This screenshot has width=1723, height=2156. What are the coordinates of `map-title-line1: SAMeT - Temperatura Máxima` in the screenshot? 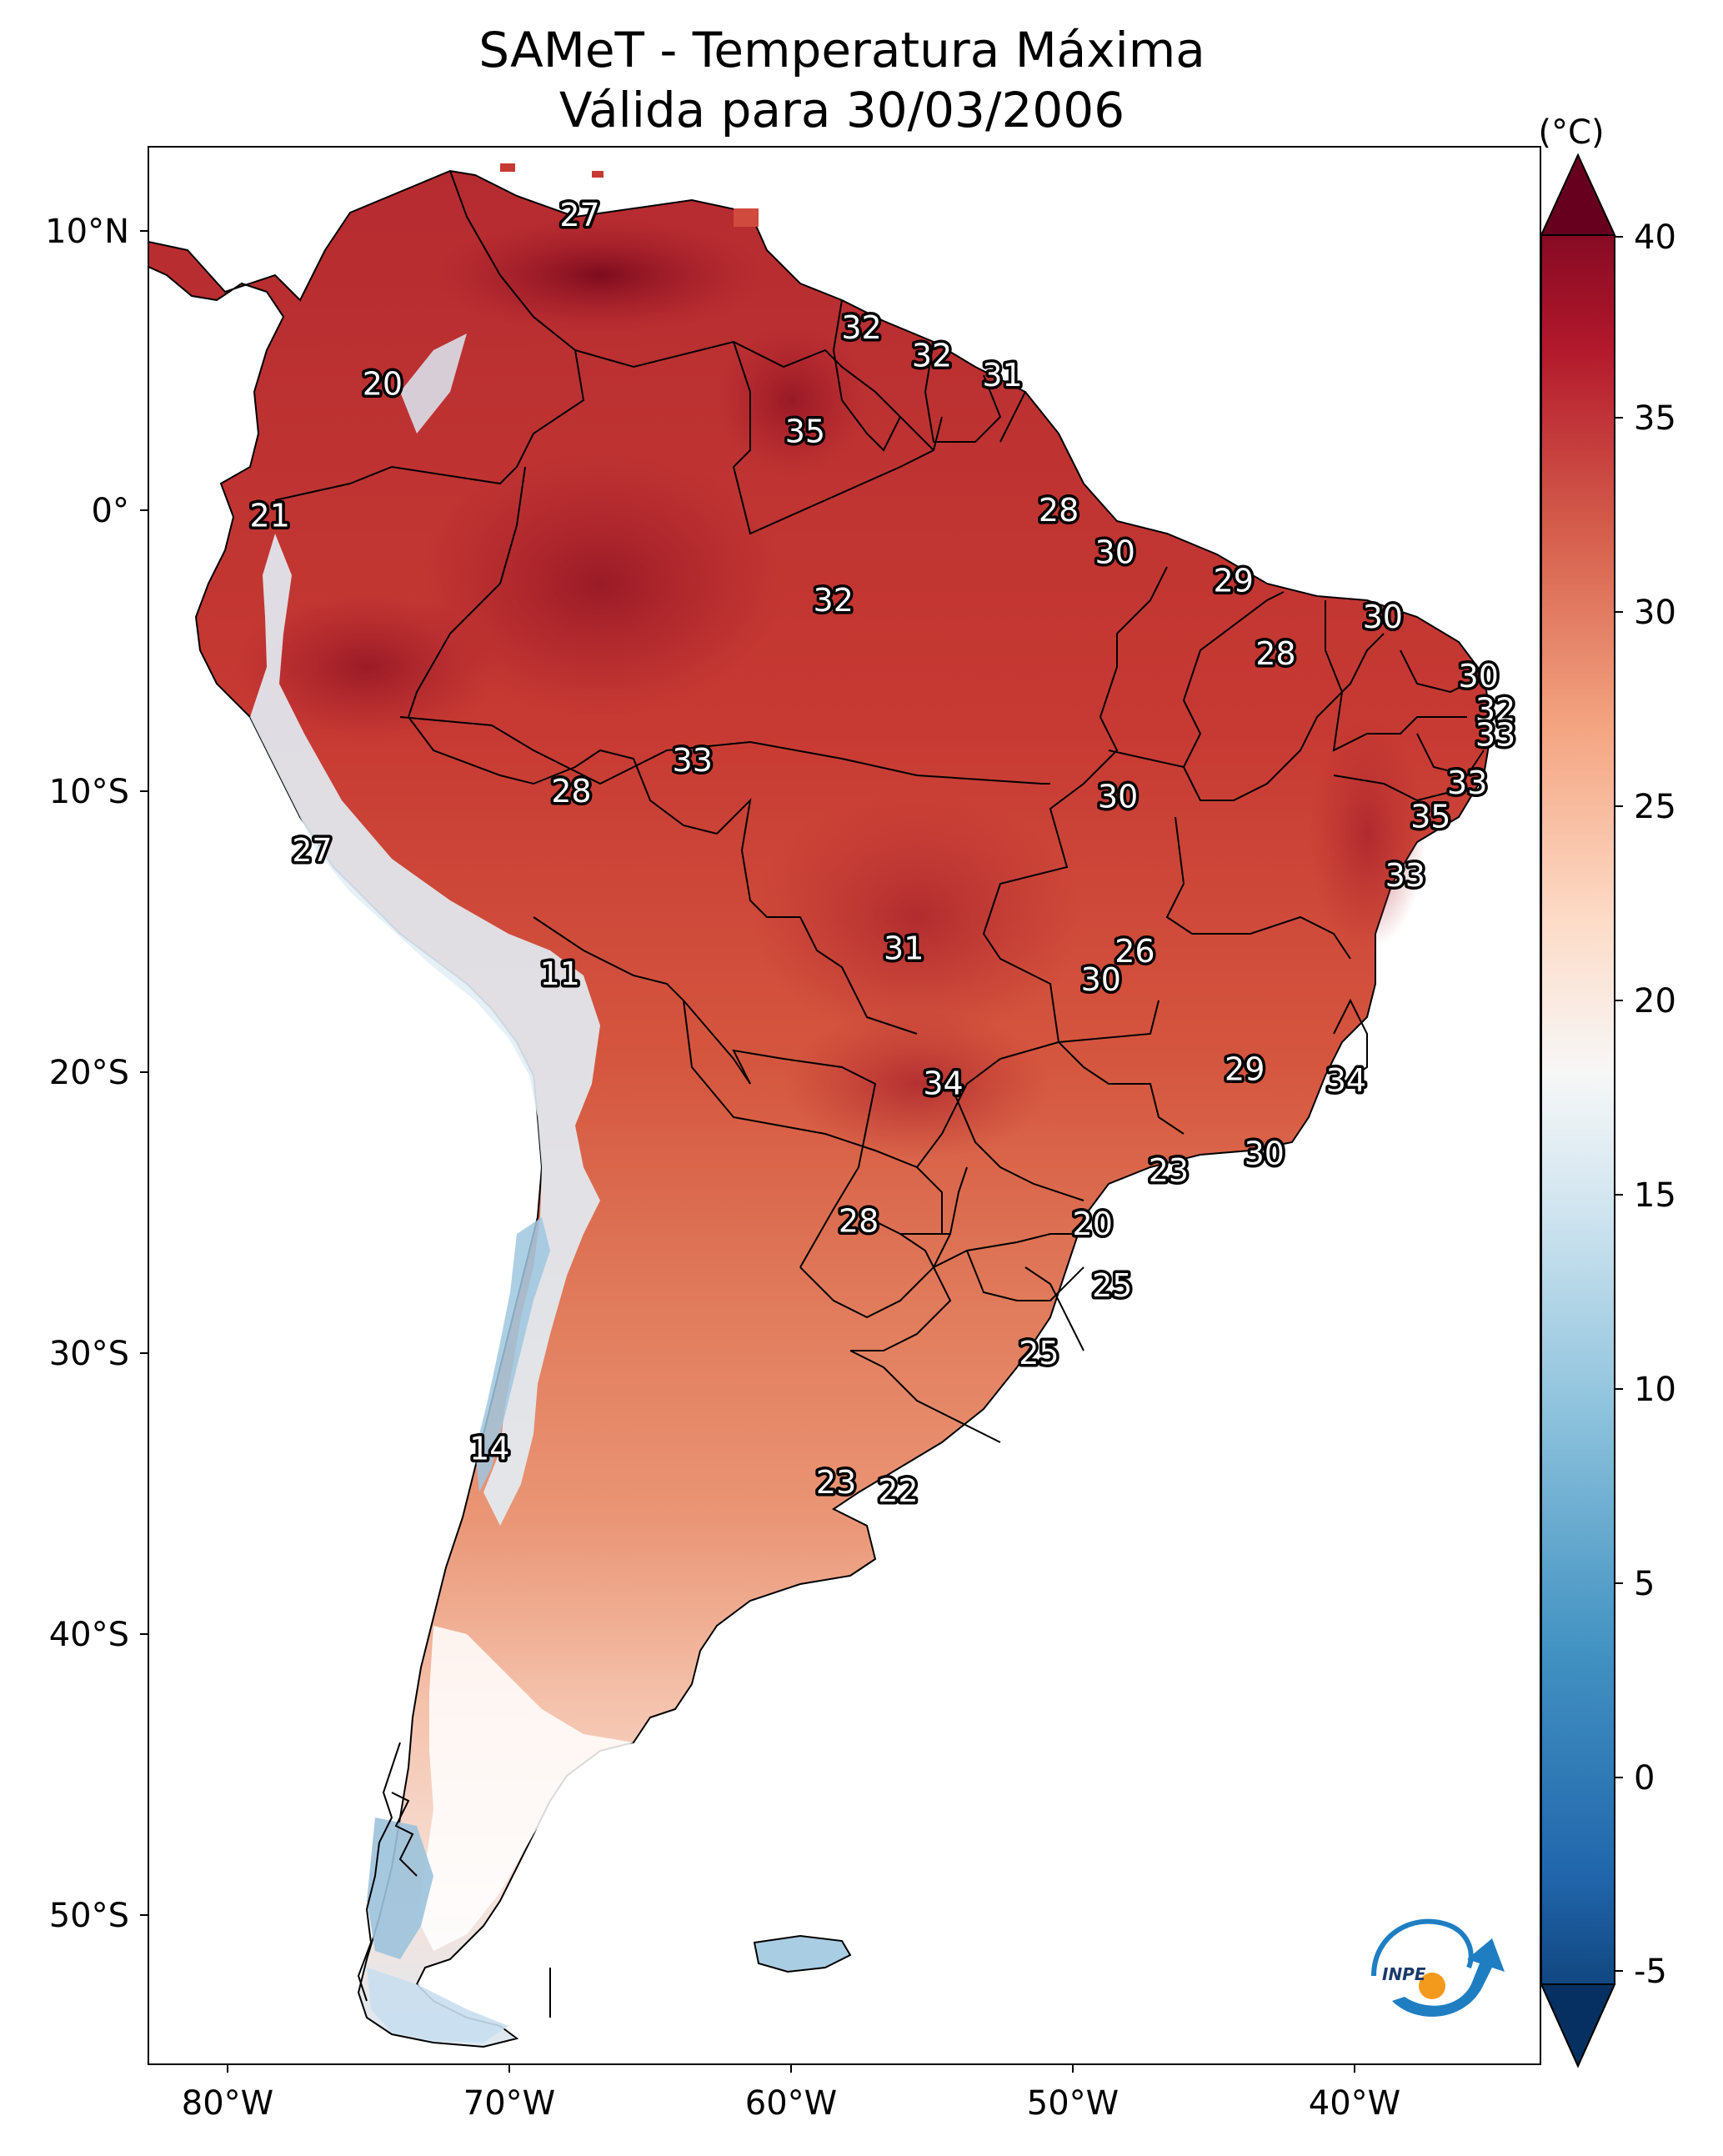 It's located at (841, 50).